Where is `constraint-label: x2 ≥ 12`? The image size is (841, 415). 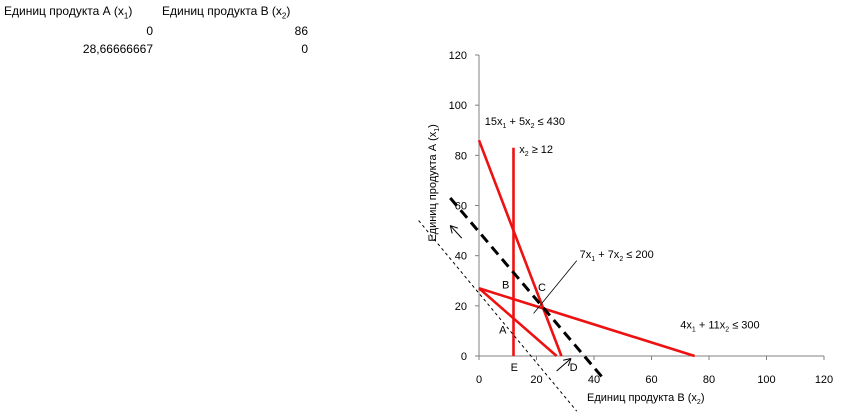 constraint-label: x2 ≥ 12 is located at coordinates (536, 151).